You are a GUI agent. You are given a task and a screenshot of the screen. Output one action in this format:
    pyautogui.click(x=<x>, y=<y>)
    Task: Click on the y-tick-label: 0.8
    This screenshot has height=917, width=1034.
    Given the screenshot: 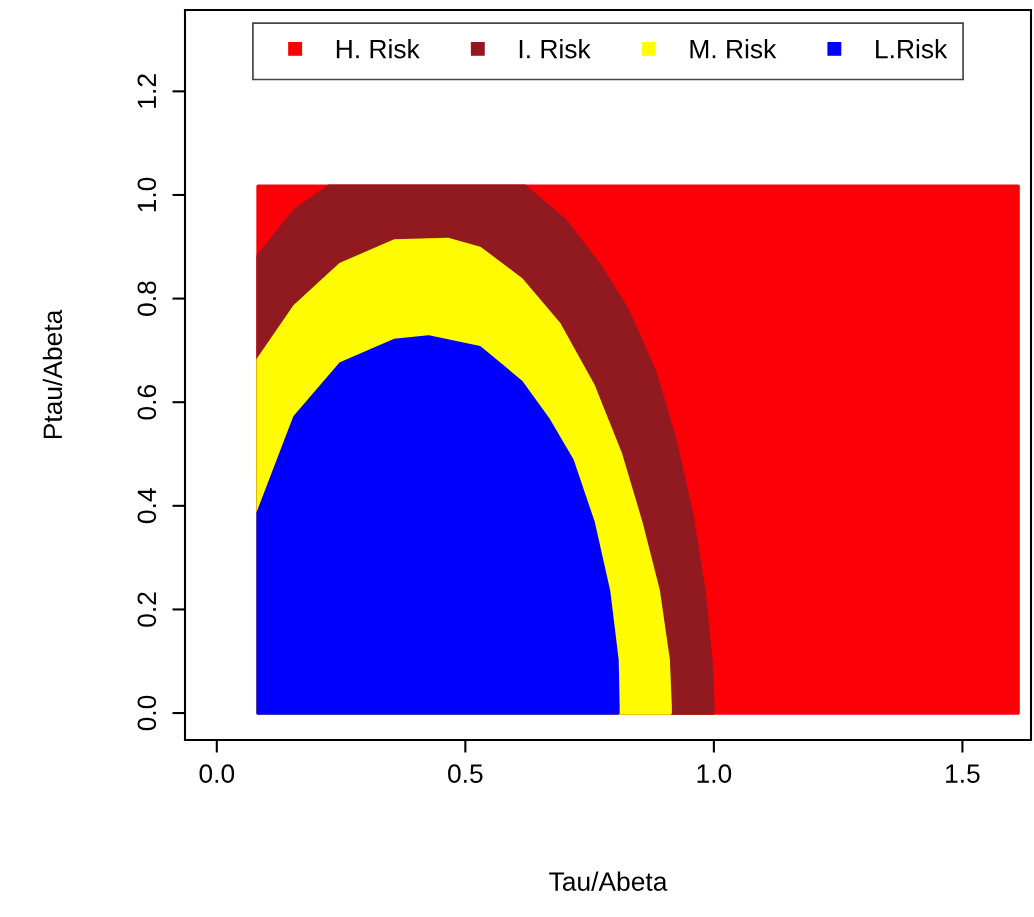 What is the action you would take?
    pyautogui.click(x=147, y=298)
    